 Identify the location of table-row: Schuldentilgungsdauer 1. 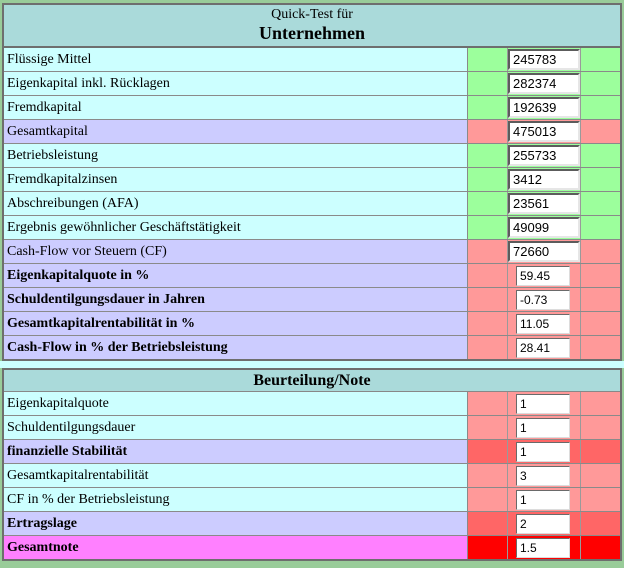
(312, 428).